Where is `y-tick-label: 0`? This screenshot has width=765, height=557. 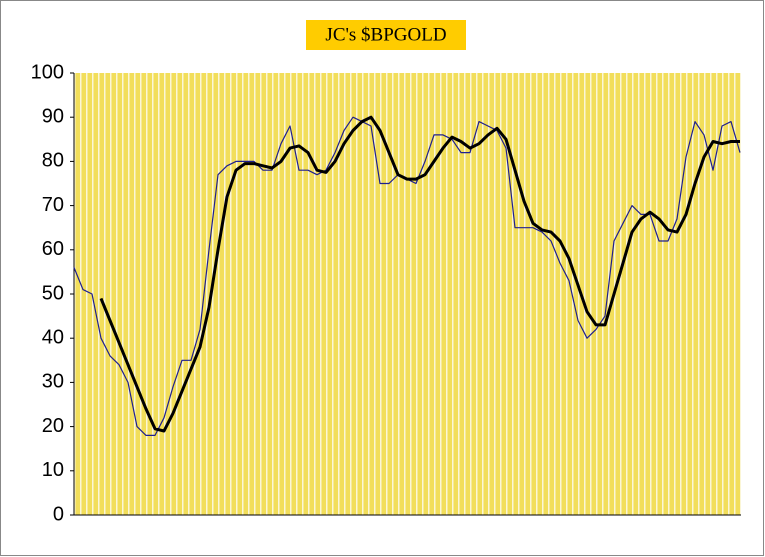
y-tick-label: 0 is located at coordinates (58, 514).